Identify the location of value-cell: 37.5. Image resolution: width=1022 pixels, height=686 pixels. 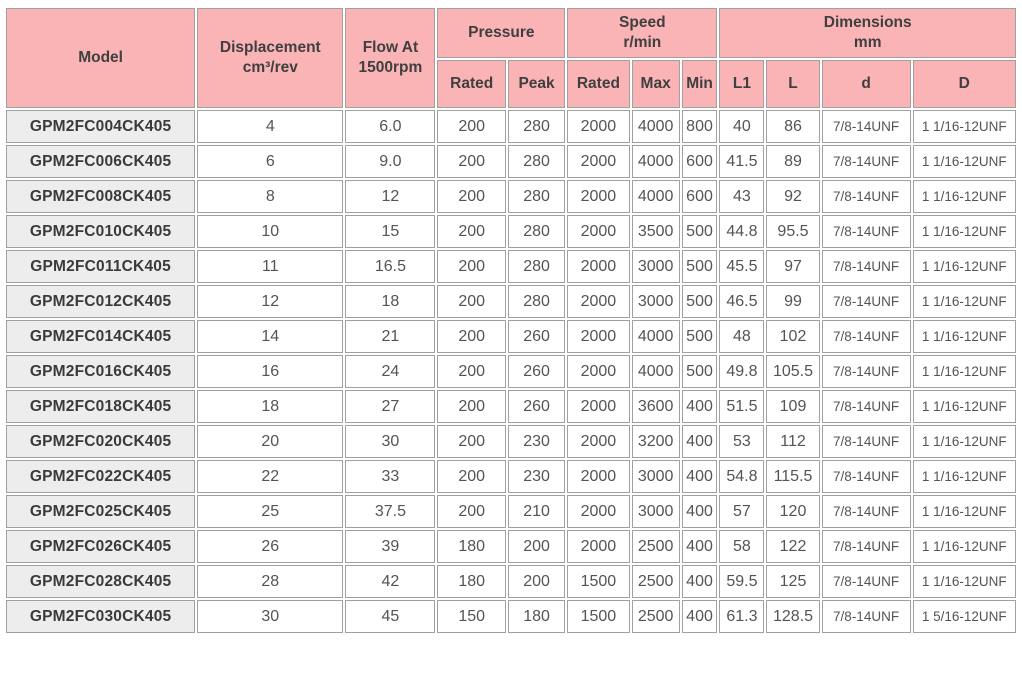
(390, 511).